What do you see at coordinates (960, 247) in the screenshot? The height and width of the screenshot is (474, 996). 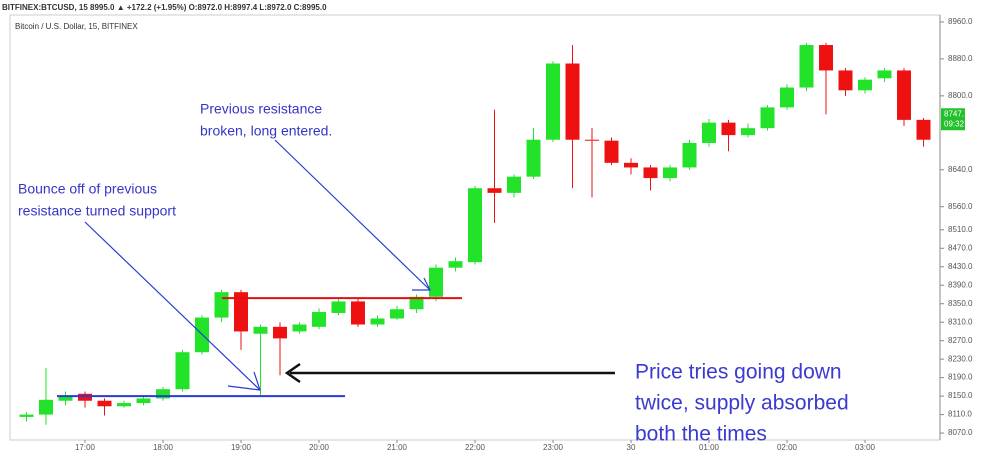 I see `y-tick-label: 8470.0` at bounding box center [960, 247].